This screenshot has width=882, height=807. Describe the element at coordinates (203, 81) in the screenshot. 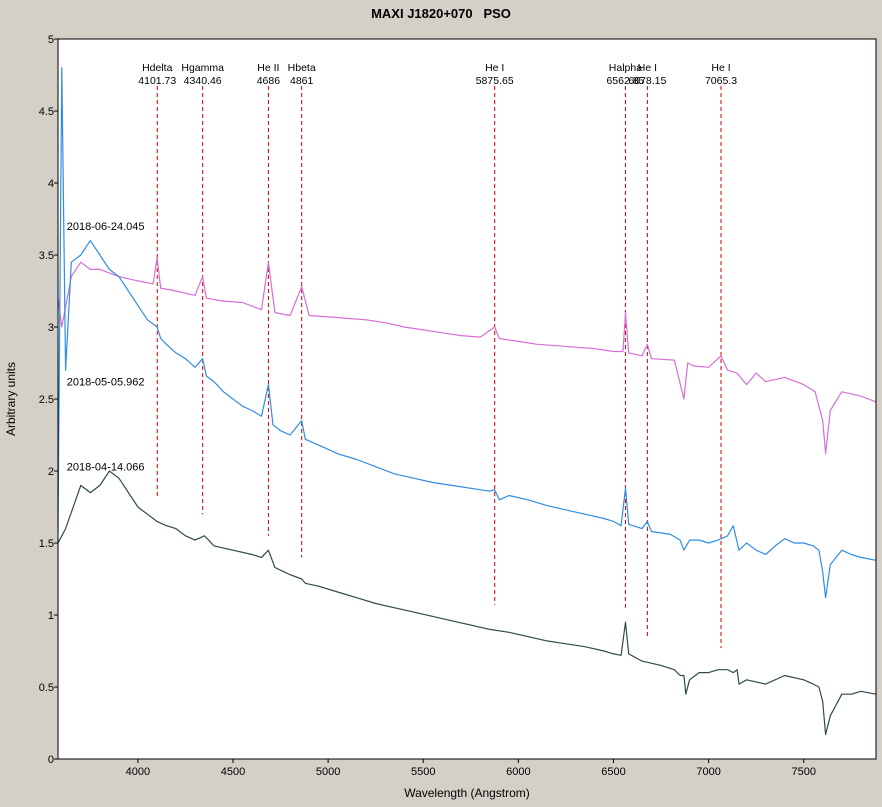

I see `line-wavelength-label: 4340.46` at that location.